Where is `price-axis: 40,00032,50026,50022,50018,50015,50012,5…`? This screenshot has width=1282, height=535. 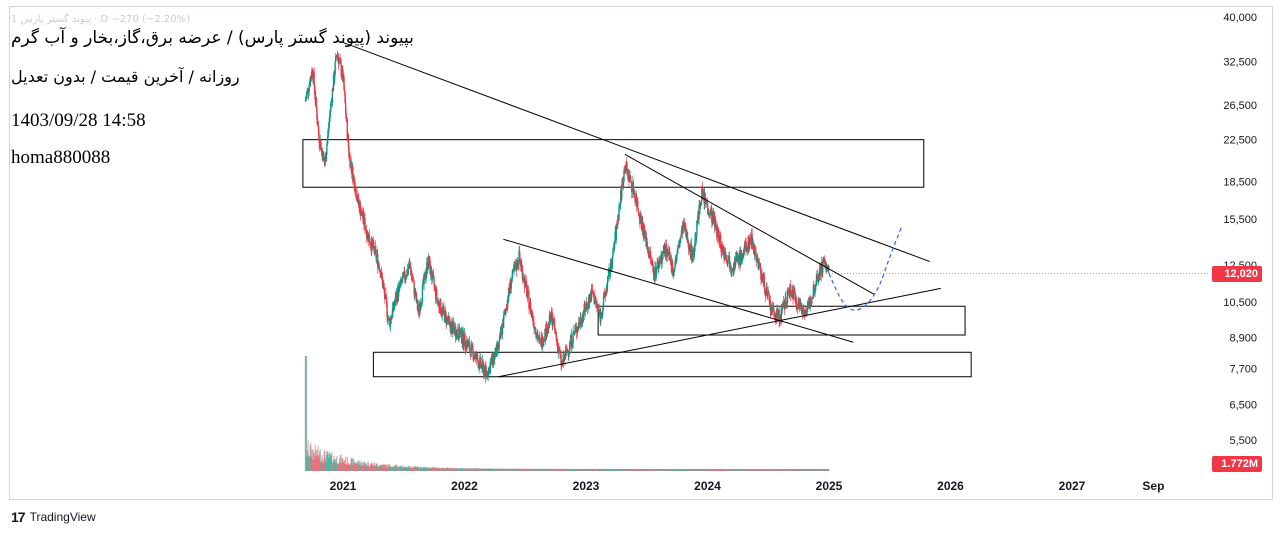 price-axis: 40,00032,50026,50022,50018,50015,50012,5… is located at coordinates (1240, 229).